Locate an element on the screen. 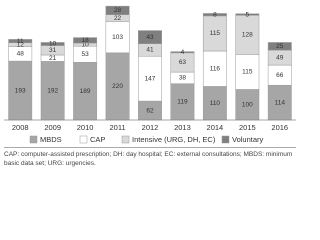 The image size is (320, 240). value-label: 12 is located at coordinates (21, 44).